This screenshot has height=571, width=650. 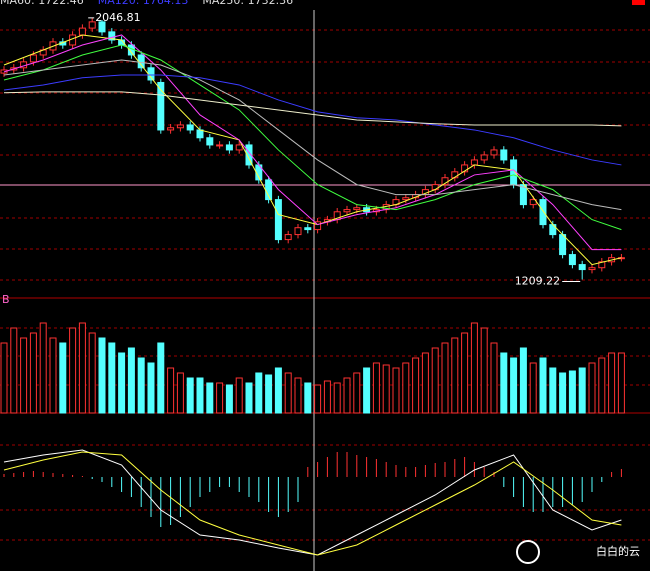 I want to click on legend-entry: MA250: 1732.36, so click(x=247, y=3).